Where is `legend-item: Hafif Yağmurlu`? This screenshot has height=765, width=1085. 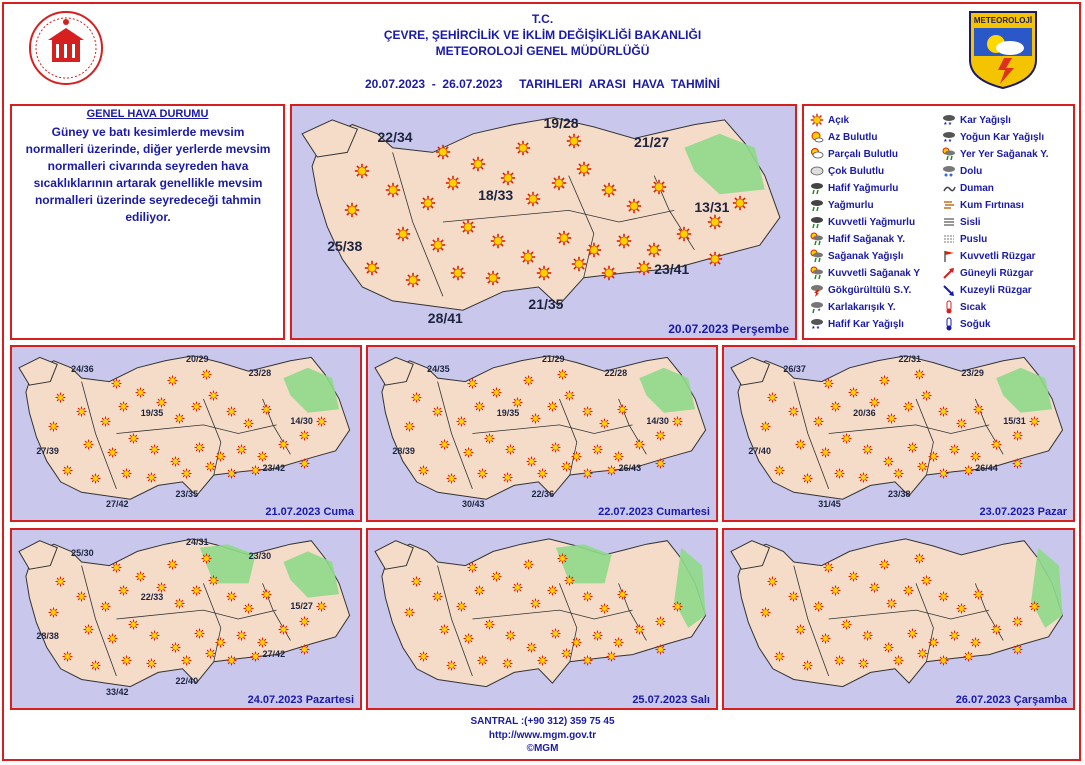
legend-item: Hafif Yağmurlu is located at coordinates (854, 188).